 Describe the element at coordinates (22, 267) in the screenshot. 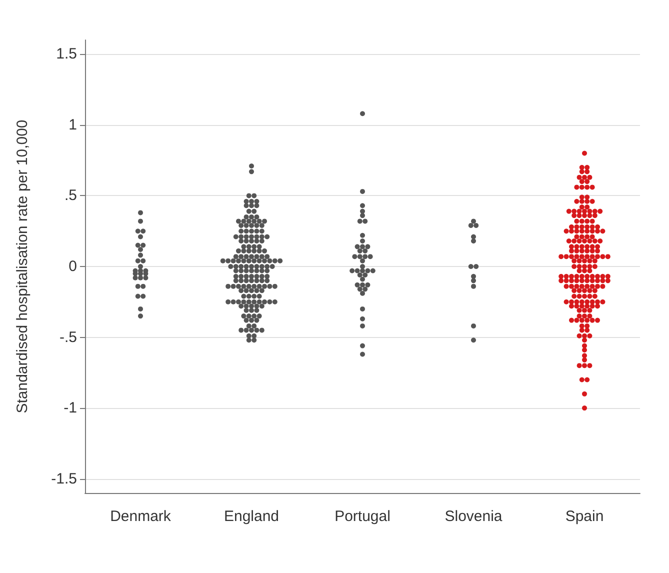

I see `y-axis-title: Standardised hospitalisation rate per 10,000` at that location.